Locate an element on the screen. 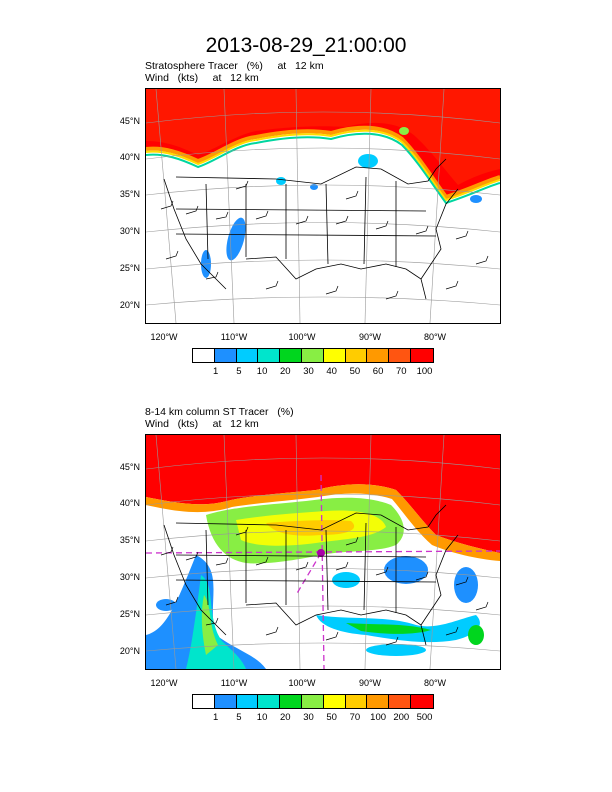 The height and width of the screenshot is (792, 612). panel1-lon-label: 90°W is located at coordinates (370, 337).